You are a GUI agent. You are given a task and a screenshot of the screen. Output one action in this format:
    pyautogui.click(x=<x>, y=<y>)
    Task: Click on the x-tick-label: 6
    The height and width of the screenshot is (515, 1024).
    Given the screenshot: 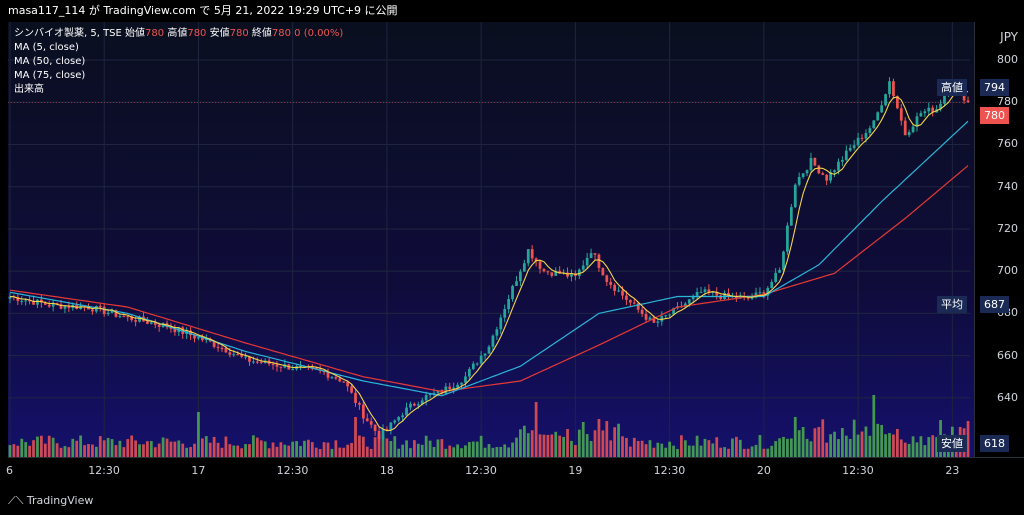 What is the action you would take?
    pyautogui.click(x=9, y=470)
    